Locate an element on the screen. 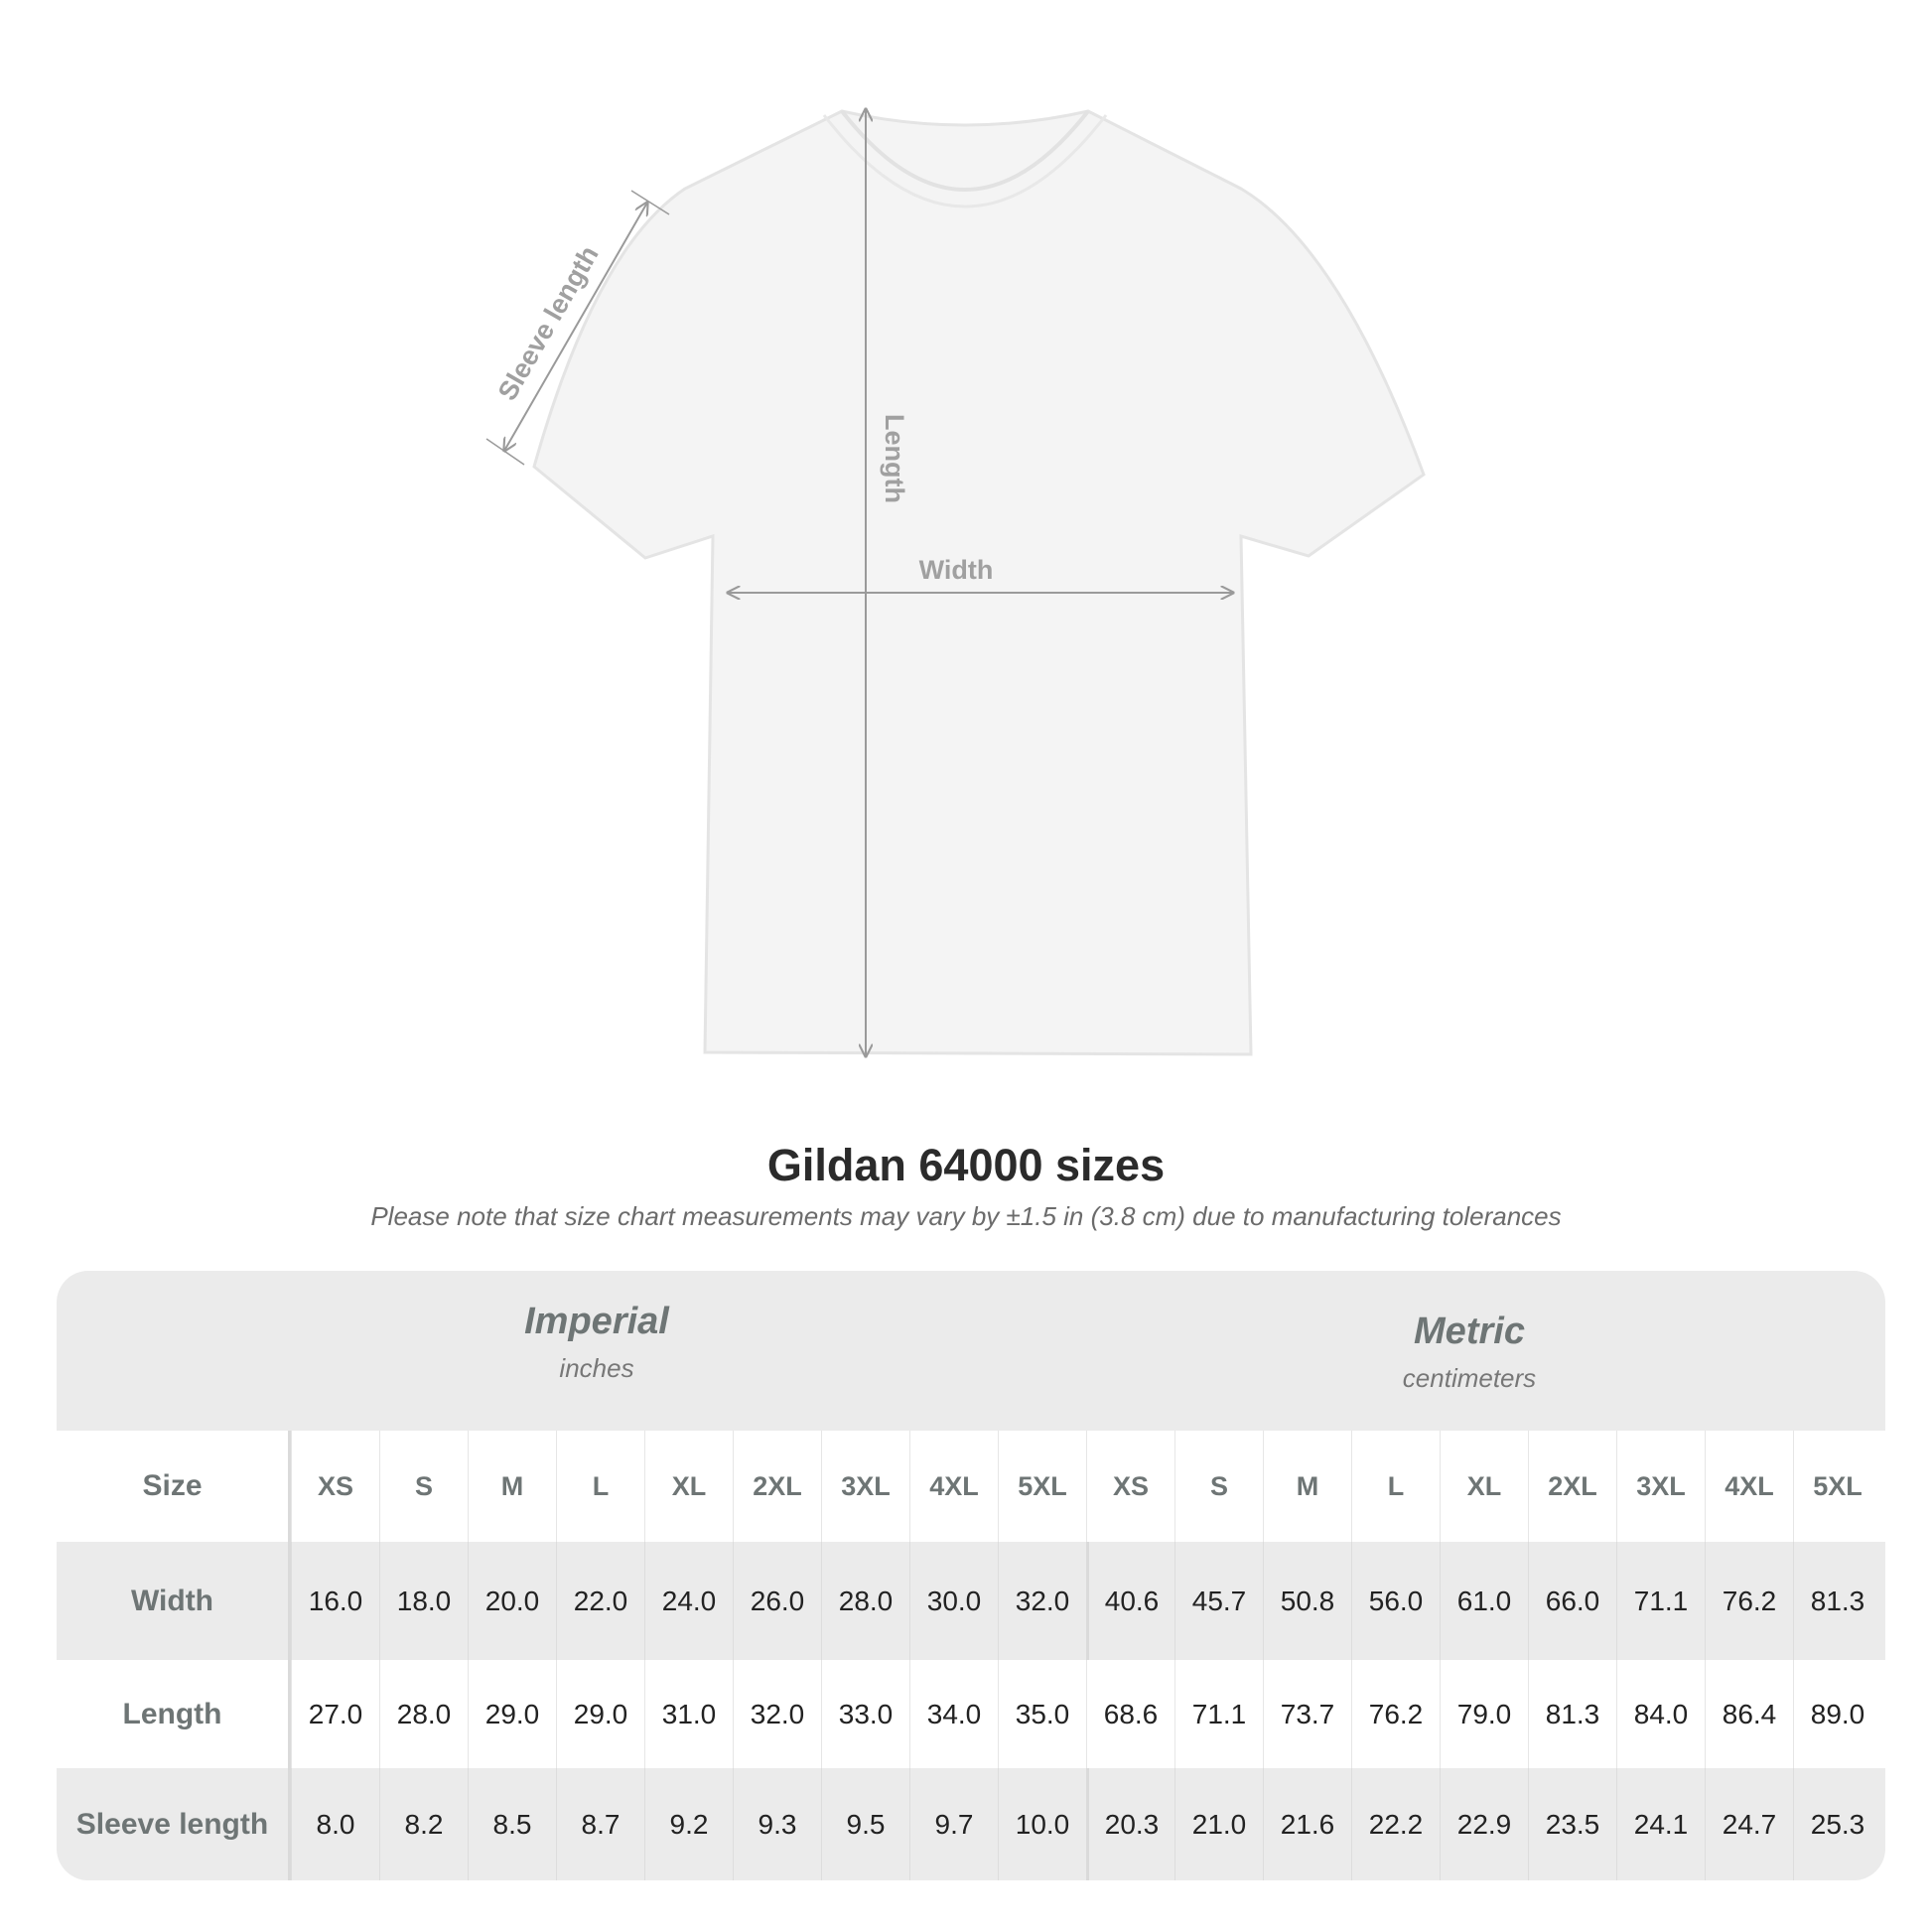 The width and height of the screenshot is (1932, 1932). value-cell: 20.0 is located at coordinates (512, 1601).